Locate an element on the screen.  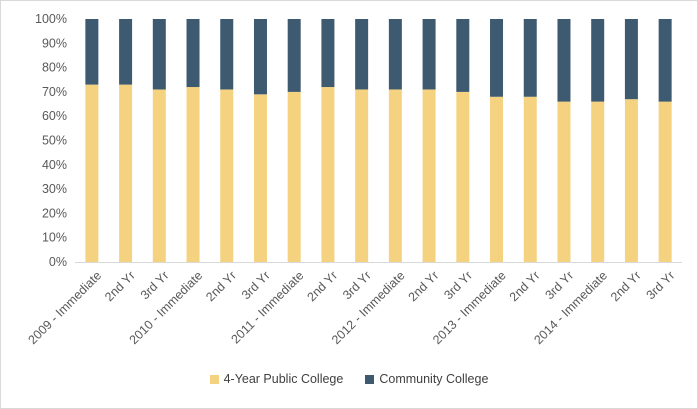
y-tick-label: 100% is located at coordinates (51, 19).